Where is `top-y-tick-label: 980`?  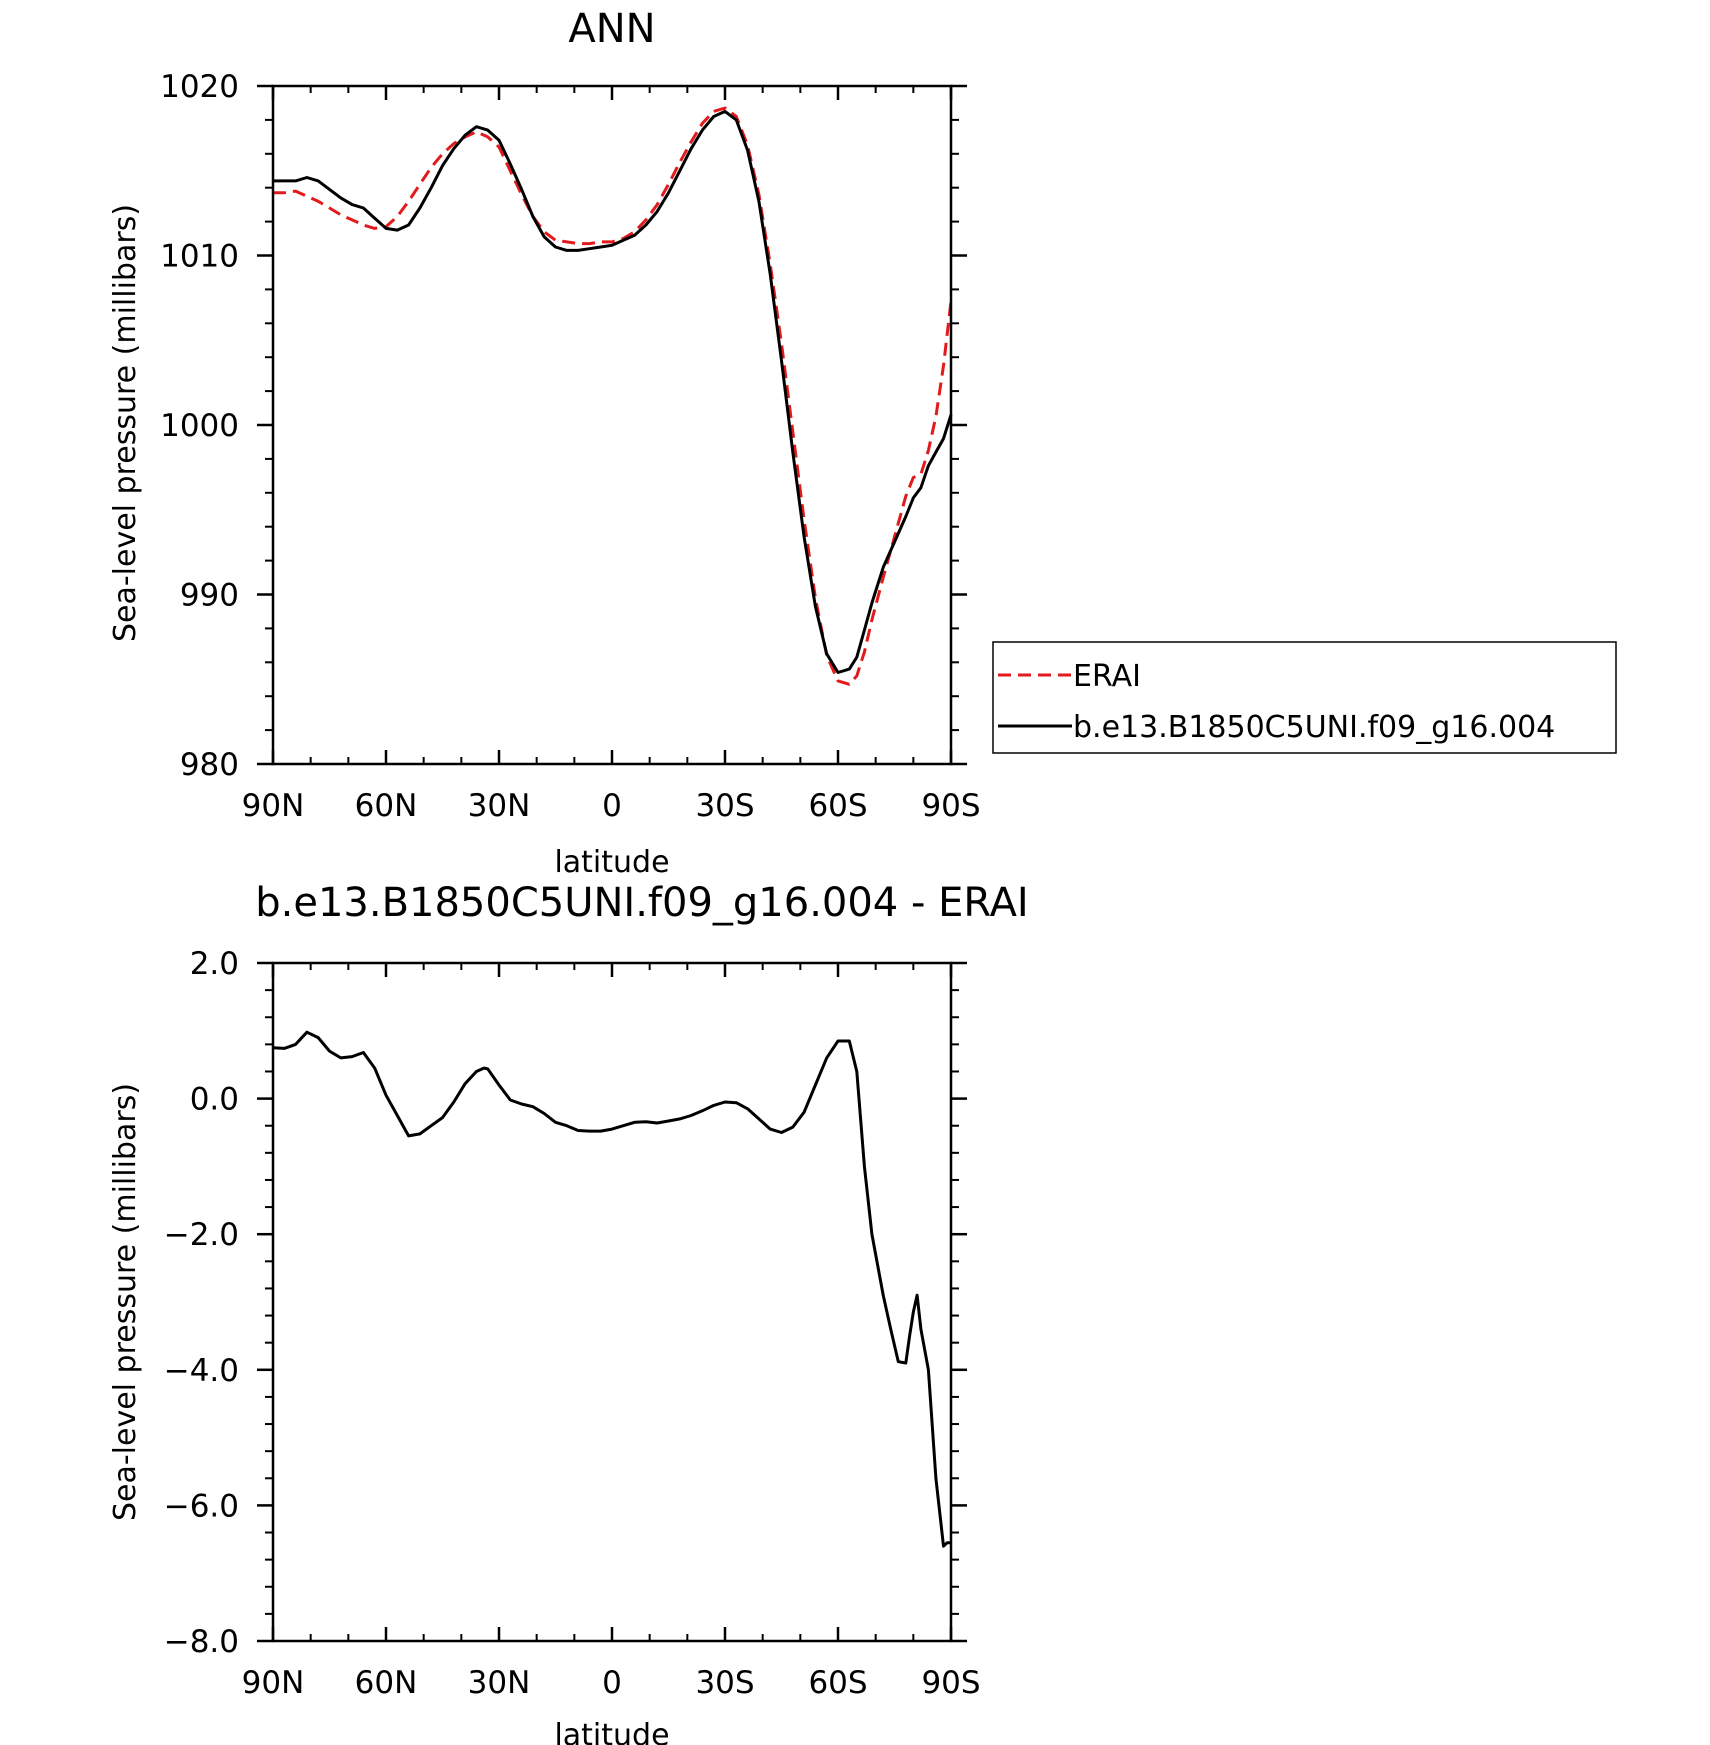
top-y-tick-label: 980 is located at coordinates (209, 765).